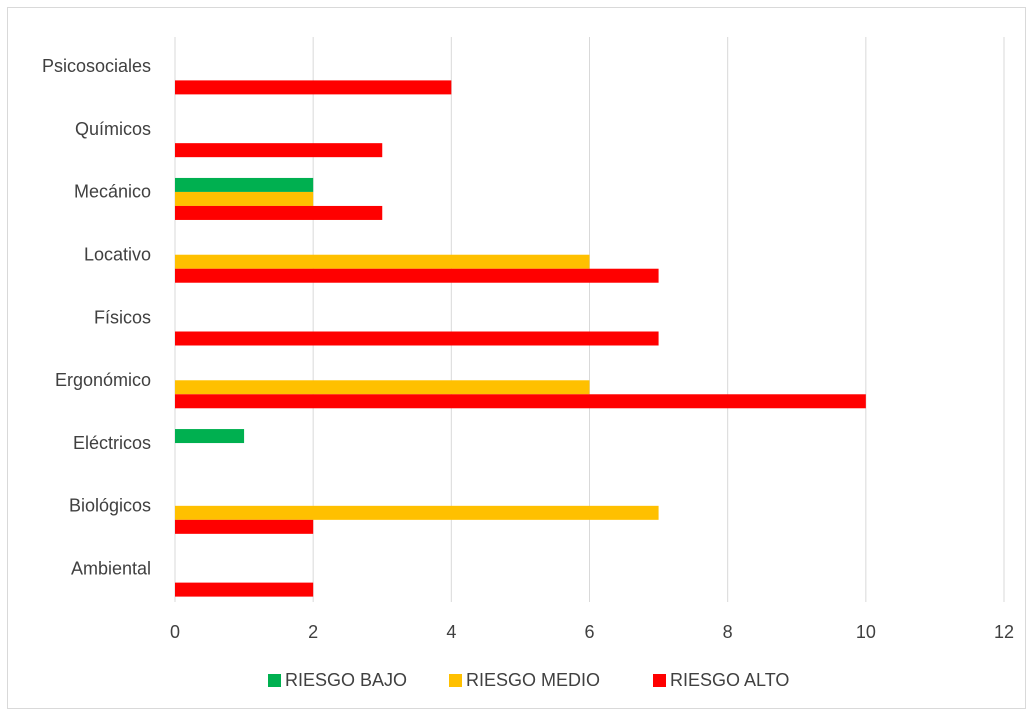 This screenshot has height=717, width=1034. I want to click on legend-label-riesgo-alto: RIESGO ALTO, so click(729, 680).